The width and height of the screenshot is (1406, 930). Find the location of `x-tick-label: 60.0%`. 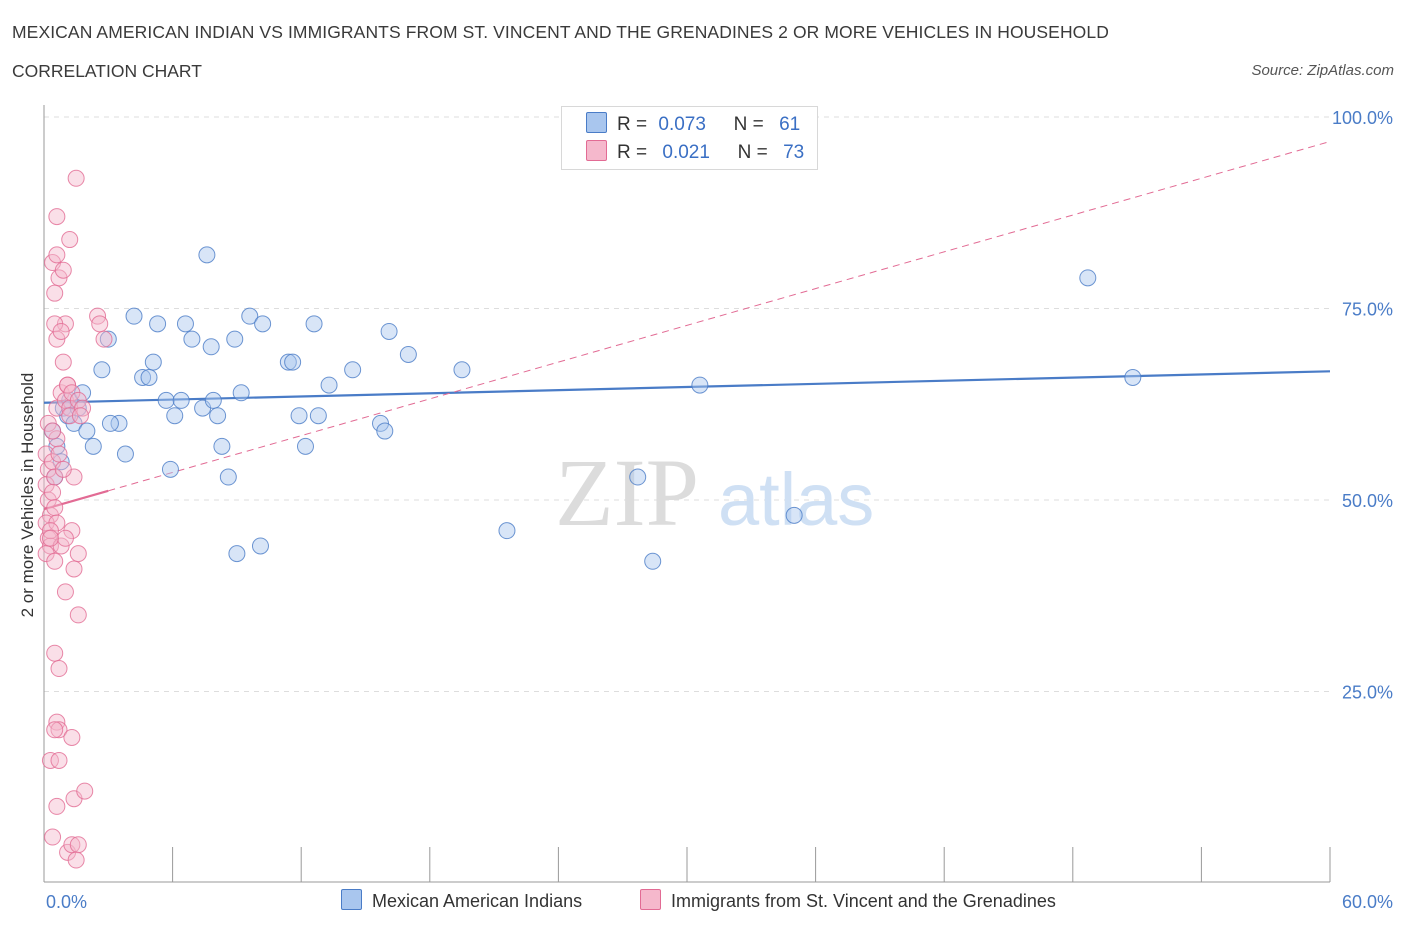

x-tick-label: 60.0% is located at coordinates (1367, 902).